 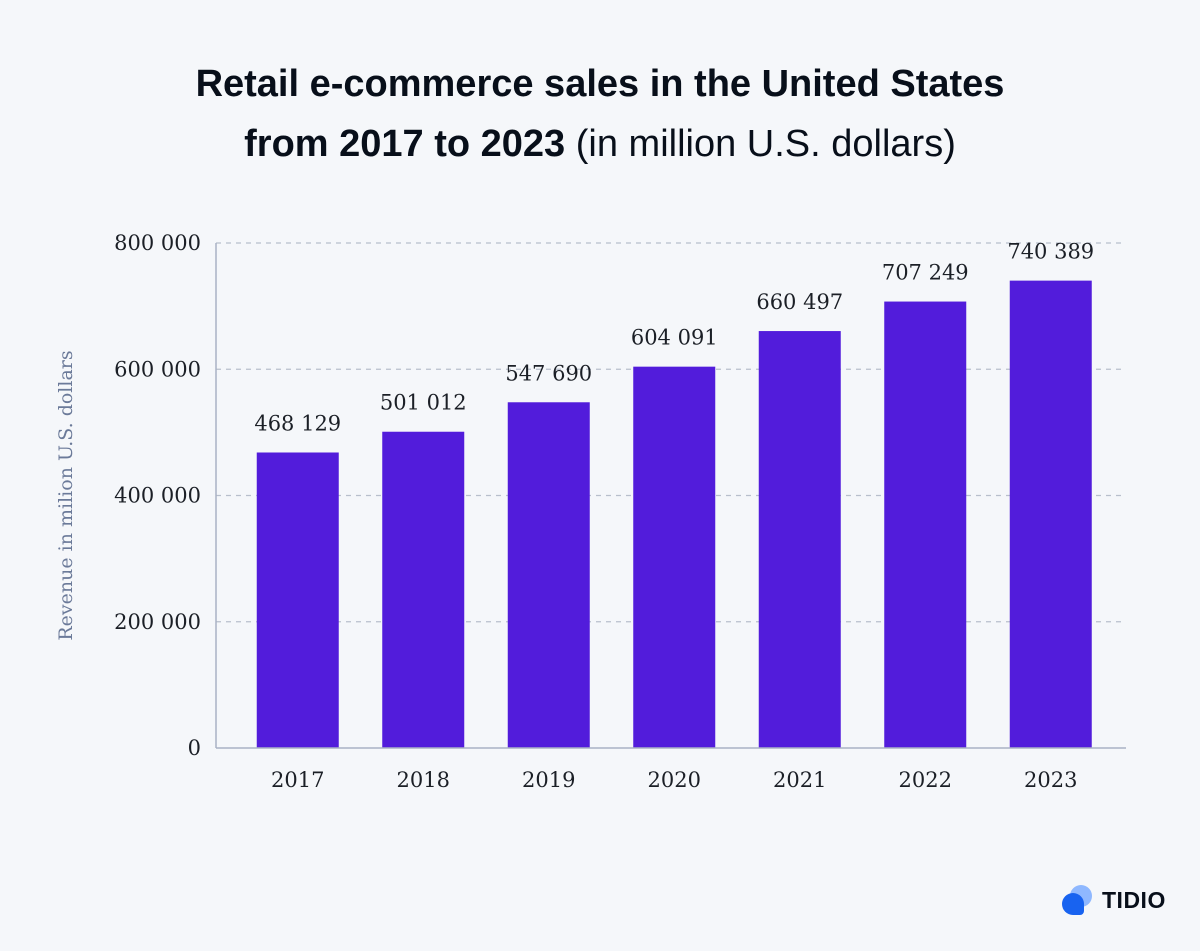 What do you see at coordinates (925, 780) in the screenshot?
I see `x-tick-label: 2022` at bounding box center [925, 780].